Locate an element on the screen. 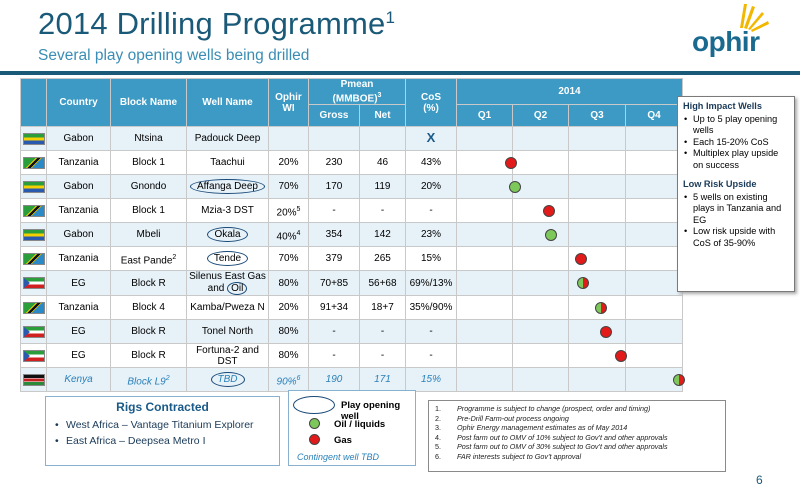  gross-cell: 230 is located at coordinates (334, 163).